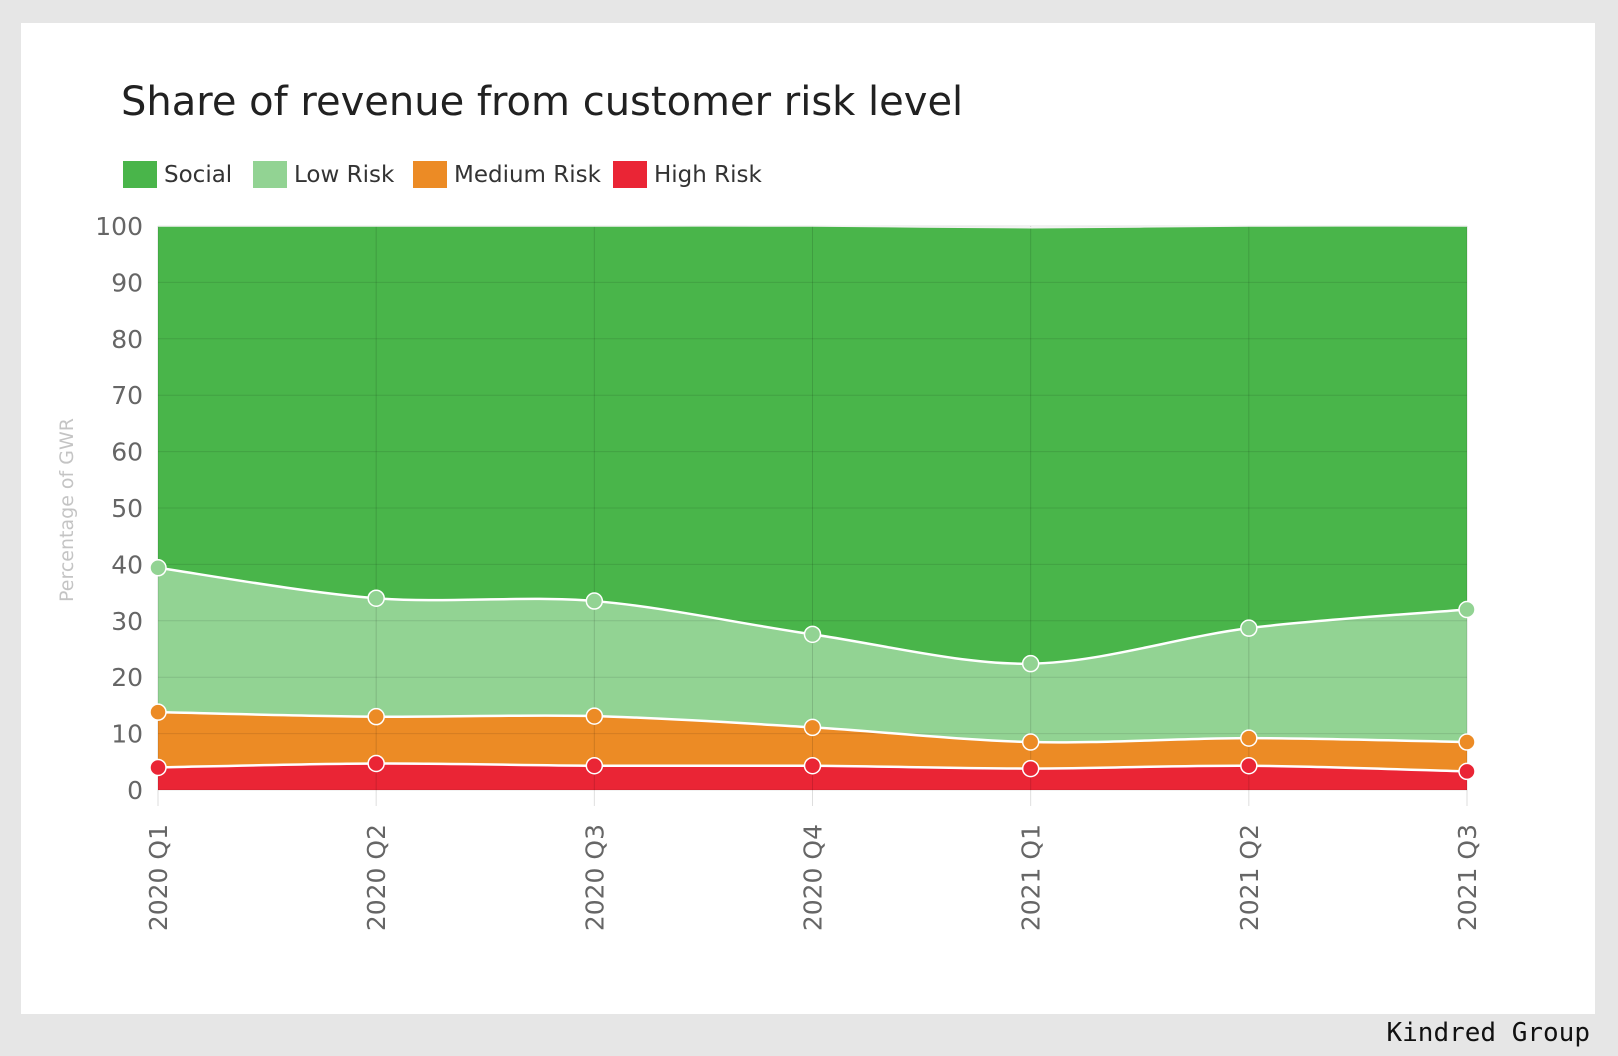  What do you see at coordinates (1467, 609) in the screenshot?
I see `point-low-risk-2021-q3` at bounding box center [1467, 609].